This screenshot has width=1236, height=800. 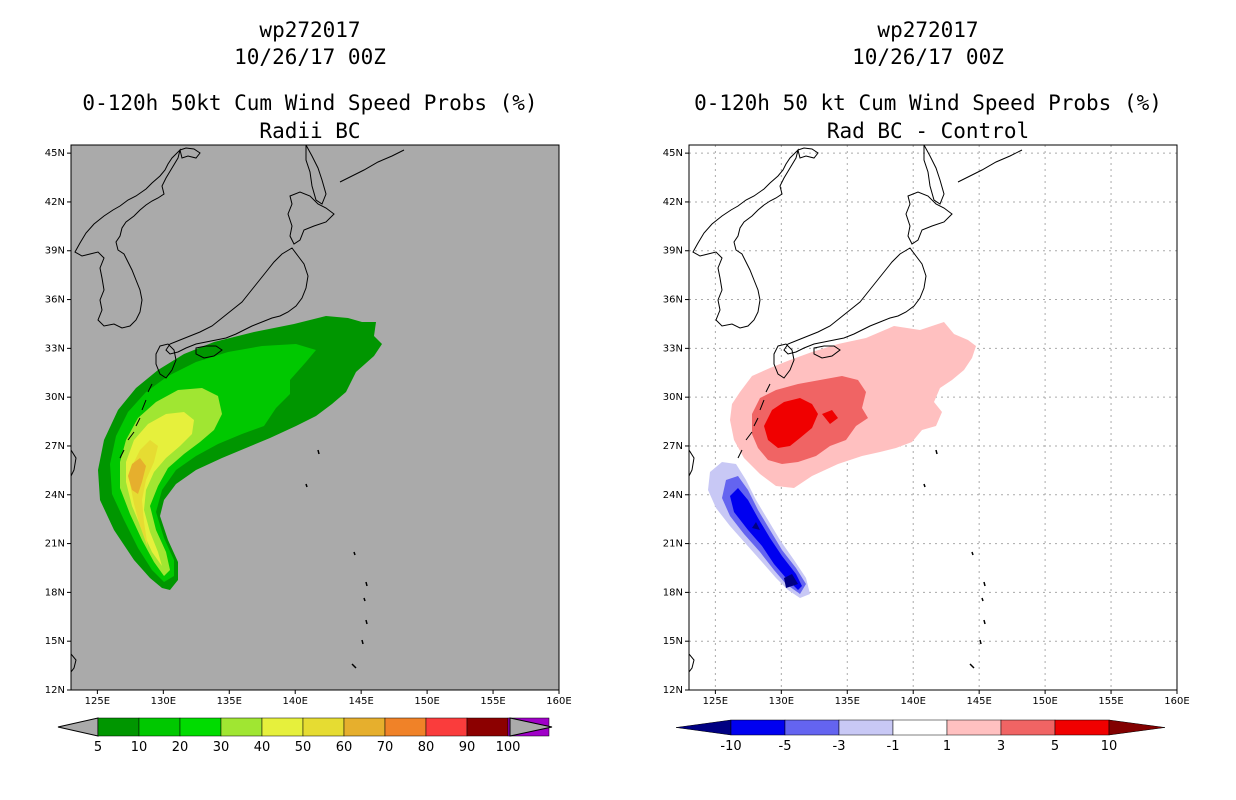 What do you see at coordinates (847, 701) in the screenshot?
I see `right-lon-label: 135E` at bounding box center [847, 701].